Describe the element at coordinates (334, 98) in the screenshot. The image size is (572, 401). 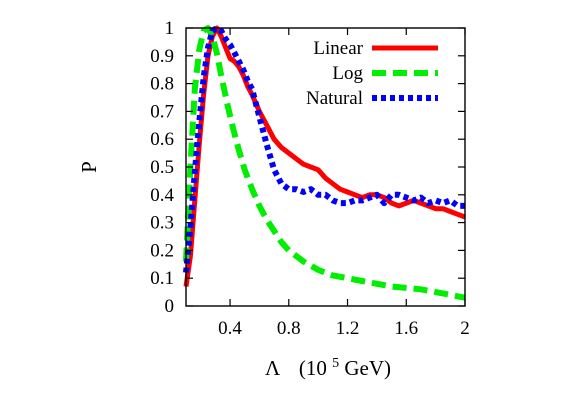
I see `legend-label-natural: Natural` at that location.